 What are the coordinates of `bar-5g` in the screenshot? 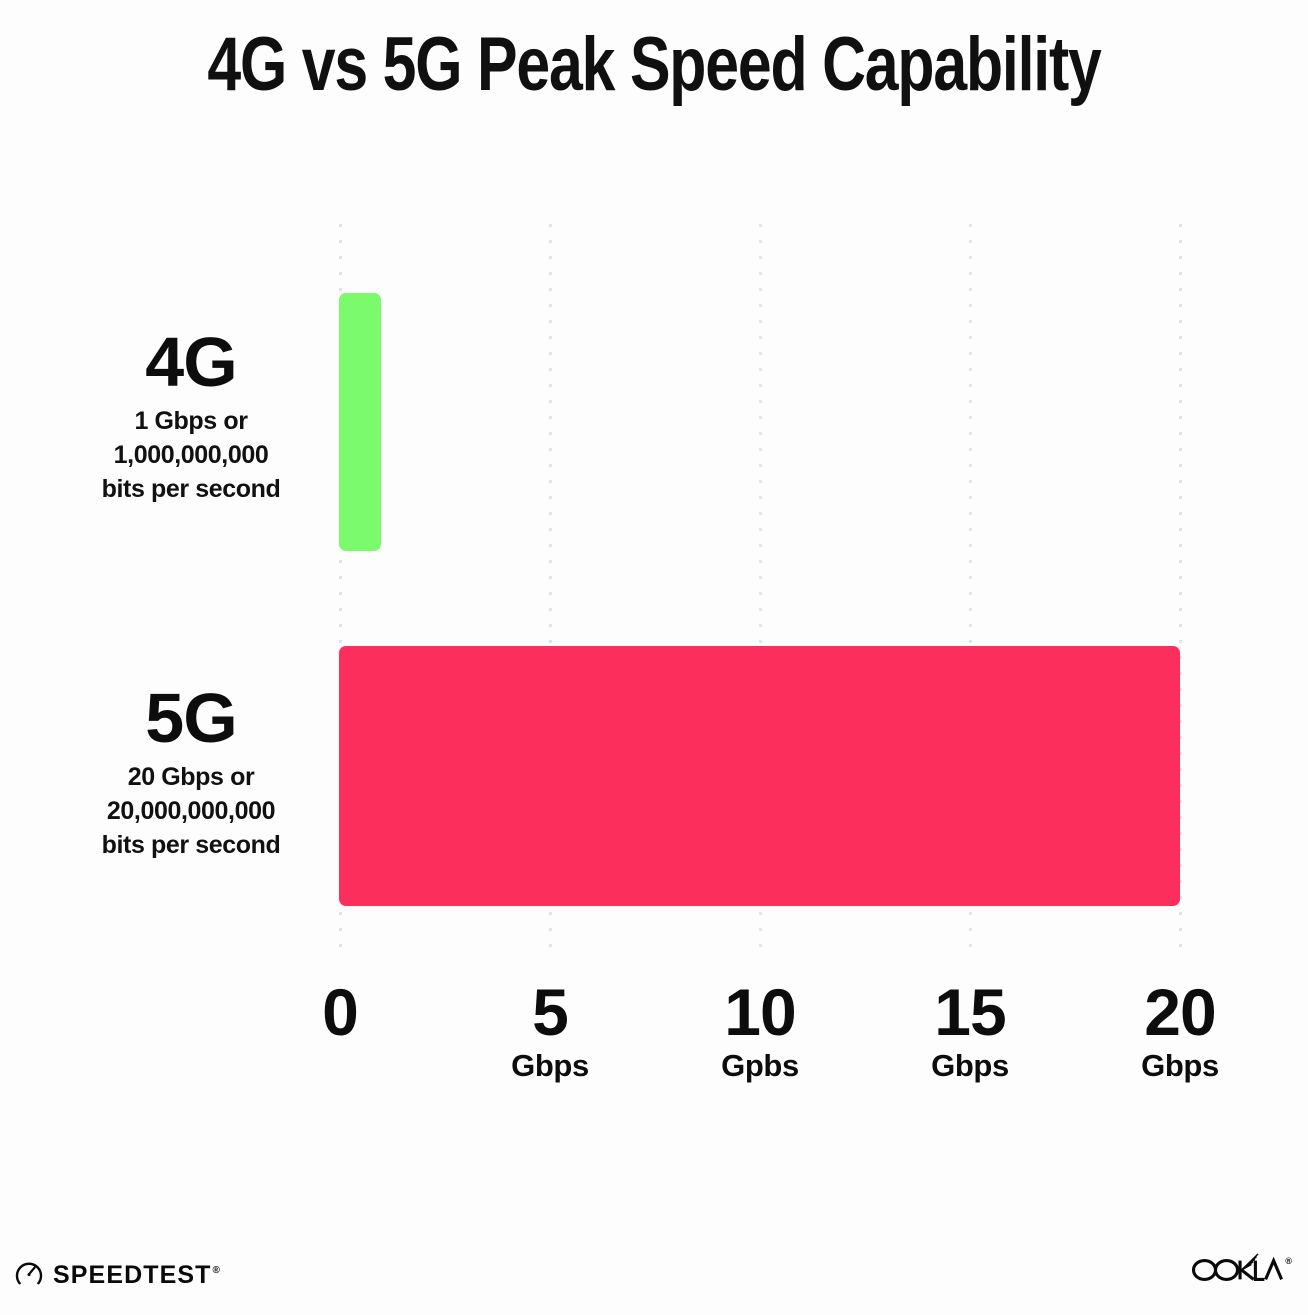 It's located at (759, 776).